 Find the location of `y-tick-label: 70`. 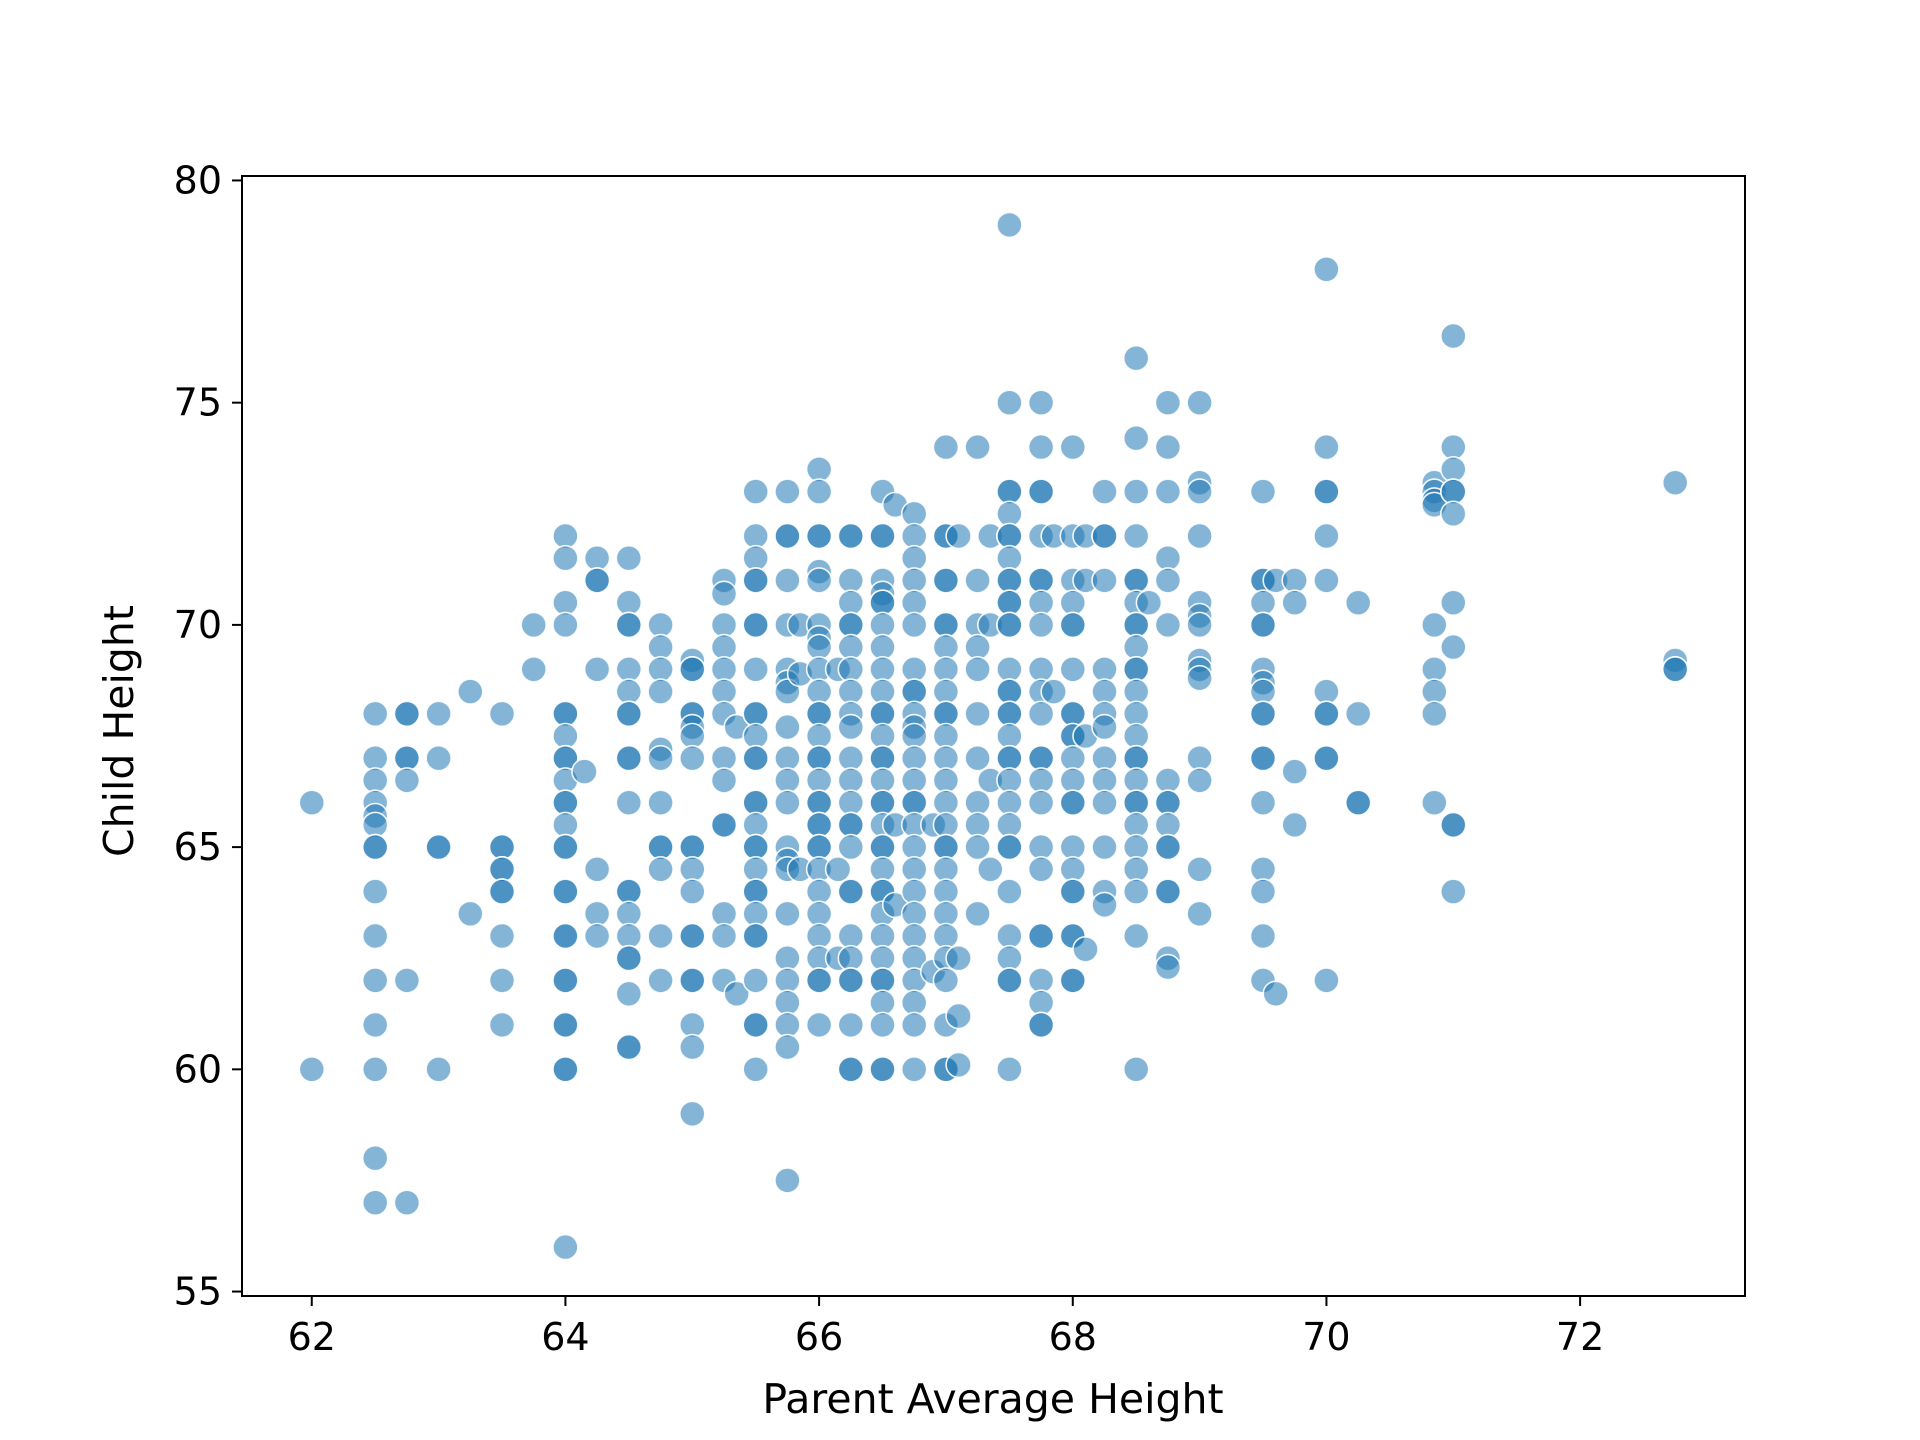

y-tick-label: 70 is located at coordinates (198, 625).